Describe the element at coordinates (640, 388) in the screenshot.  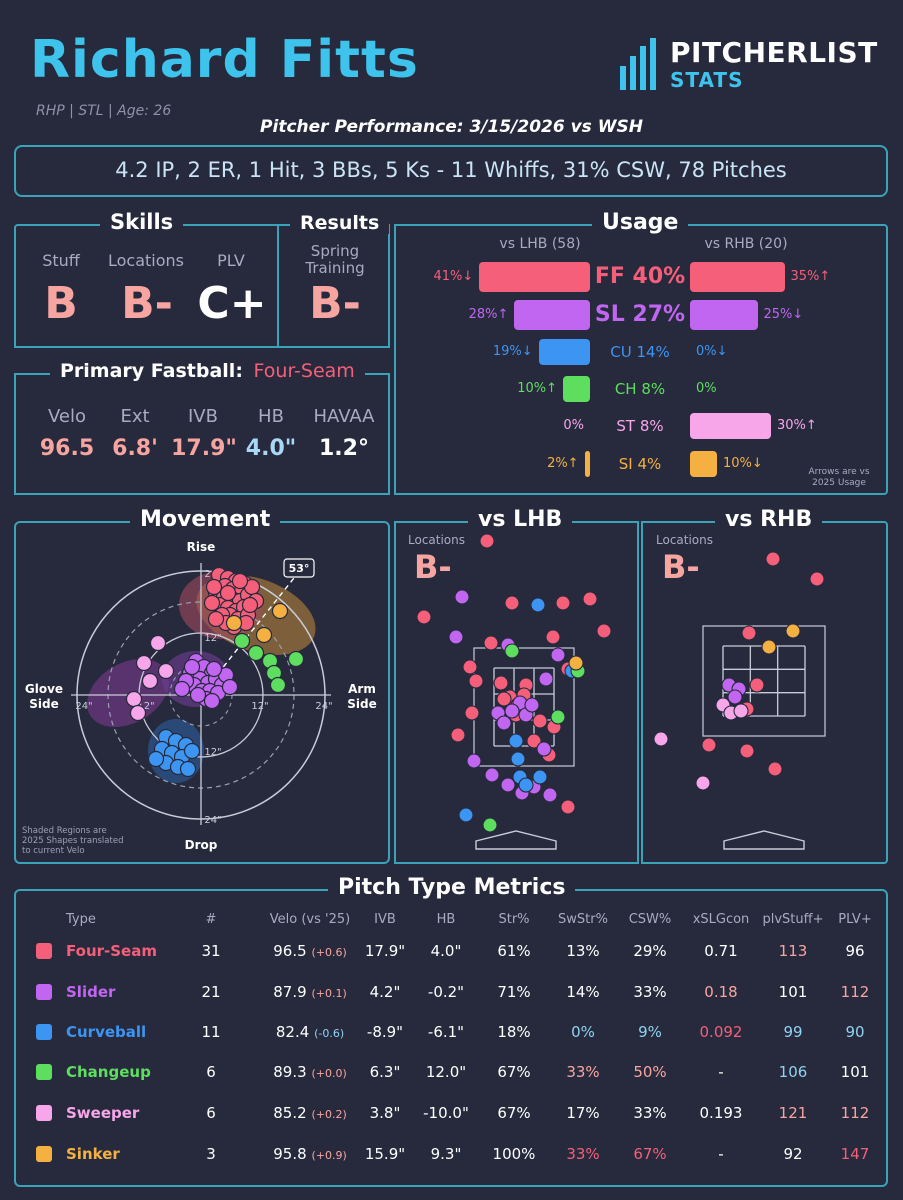
I see `usage-pitch-label: CH 8%` at that location.